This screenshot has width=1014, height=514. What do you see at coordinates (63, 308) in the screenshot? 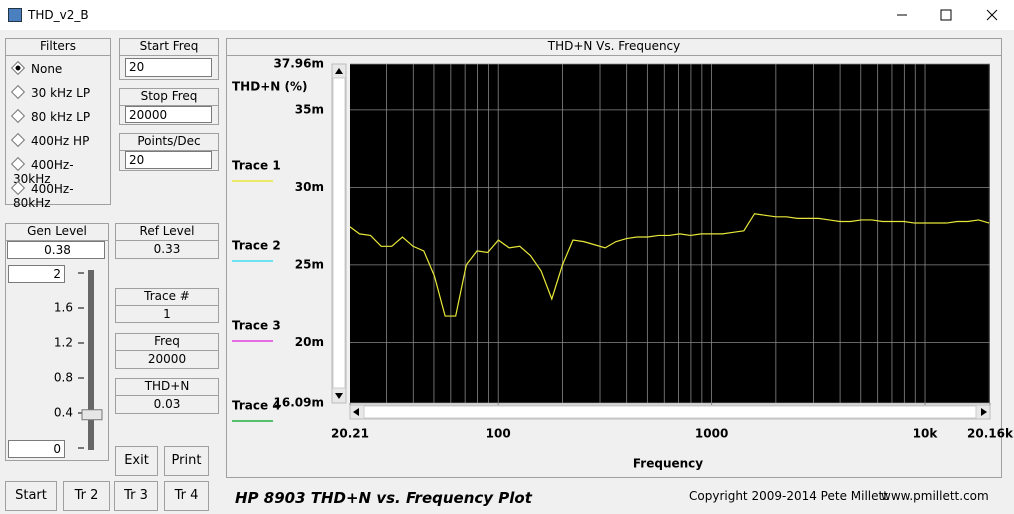
I see `slider-tick-label: 1.6` at bounding box center [63, 308].